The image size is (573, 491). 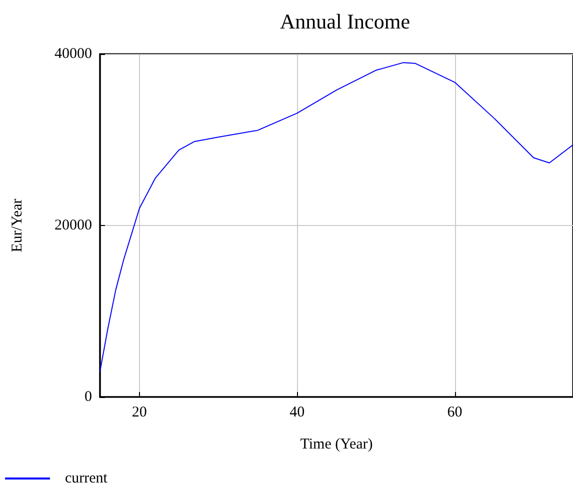 I want to click on y-tick-label: 40000, so click(x=73, y=54).